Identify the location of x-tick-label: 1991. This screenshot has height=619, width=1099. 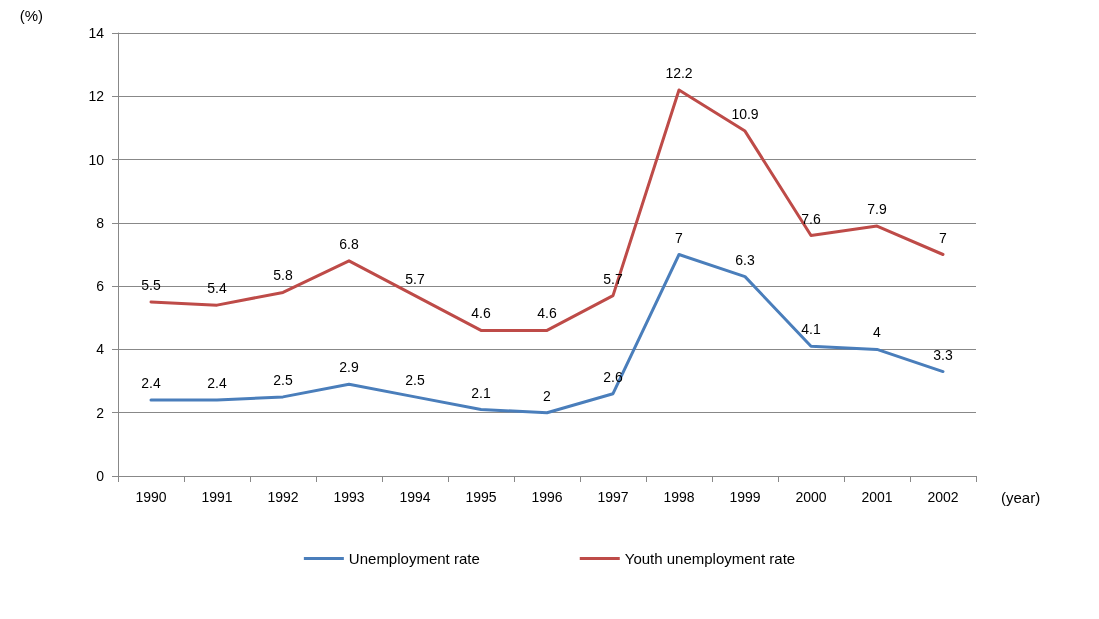
(217, 497).